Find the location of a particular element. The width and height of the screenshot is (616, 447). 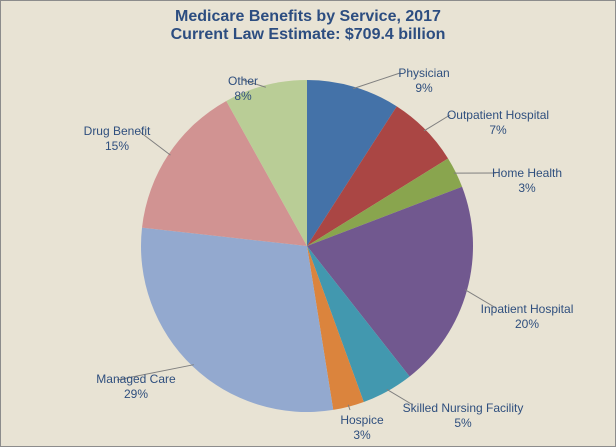

slice-label: Skilled Nursing Facility is located at coordinates (463, 408).